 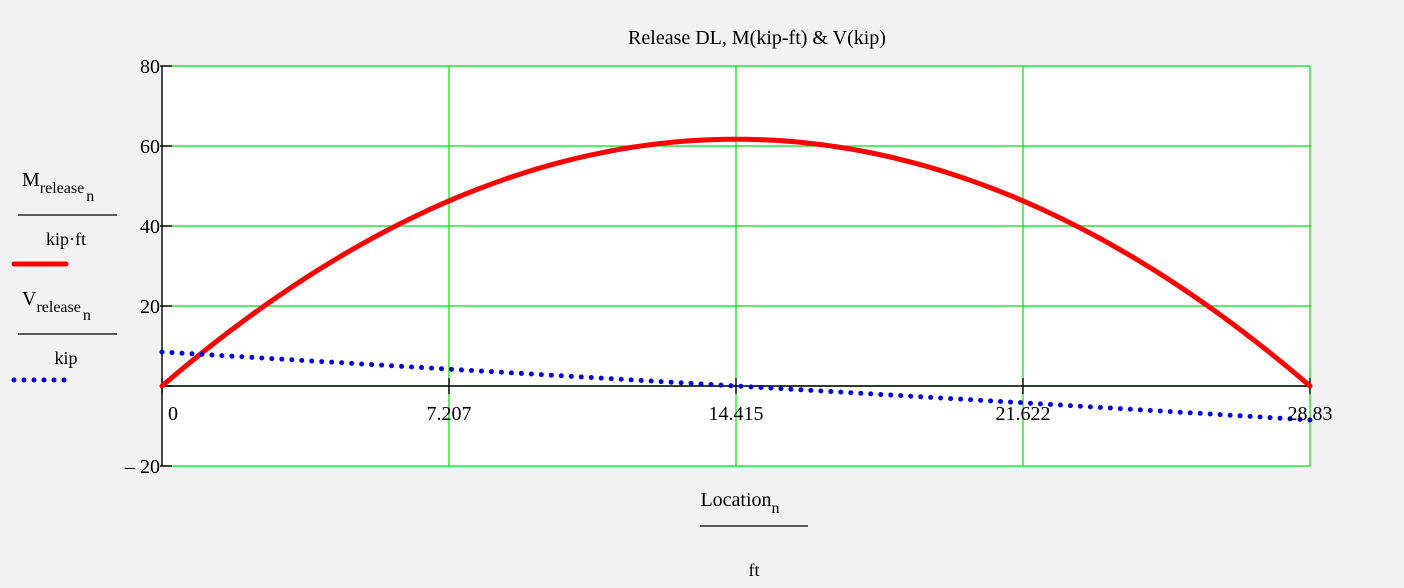 I want to click on legend-moment-denominator: kip·ft, so click(x=66, y=239).